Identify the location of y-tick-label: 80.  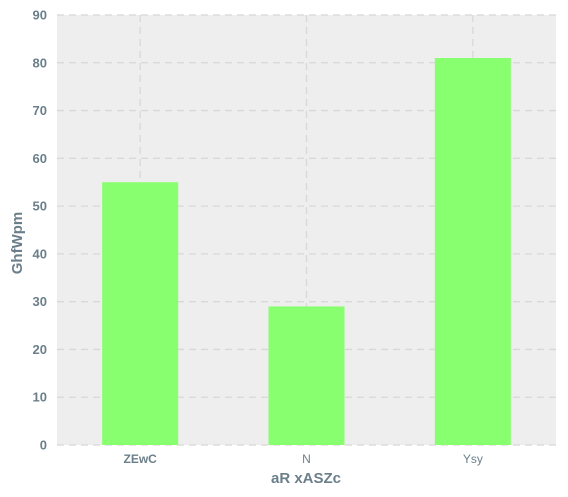
(40, 62).